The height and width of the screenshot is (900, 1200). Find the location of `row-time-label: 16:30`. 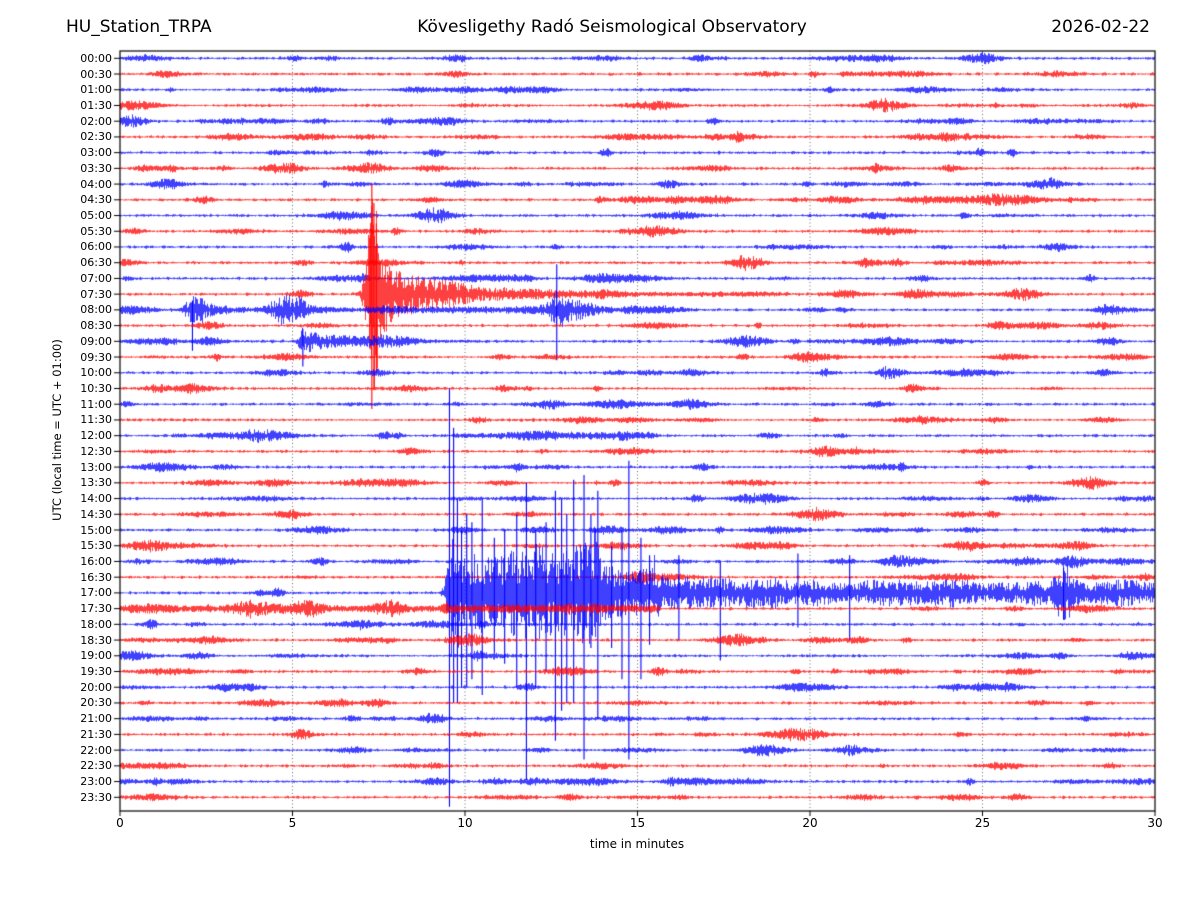

row-time-label: 16:30 is located at coordinates (96, 577).